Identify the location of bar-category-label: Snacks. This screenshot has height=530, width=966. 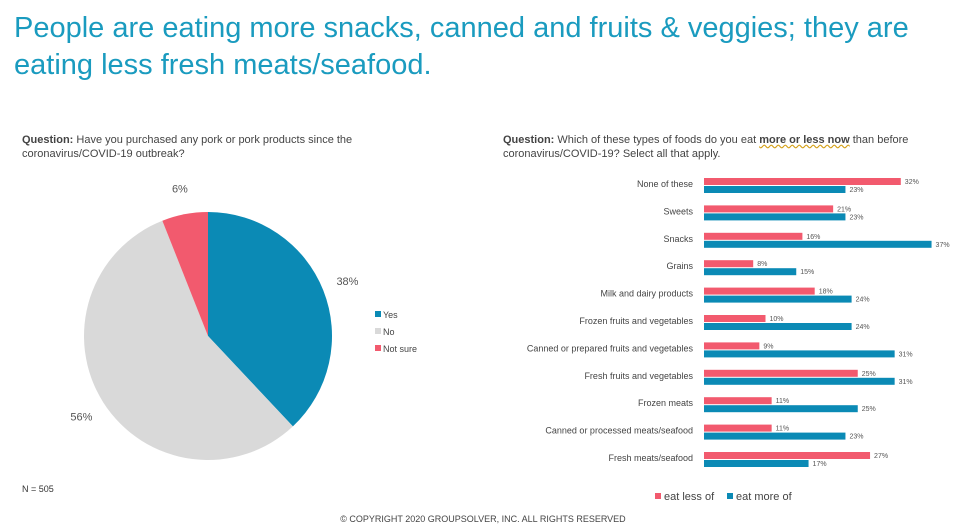
(678, 239).